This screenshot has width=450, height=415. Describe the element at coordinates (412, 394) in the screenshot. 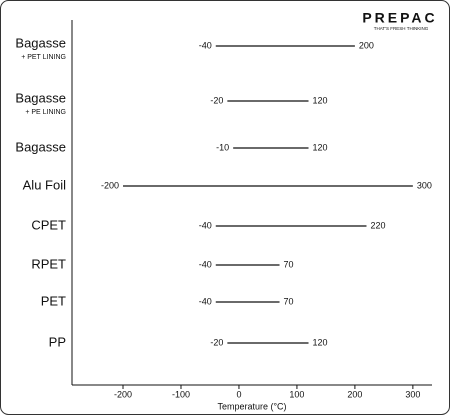

I see `x-tick-label: 300` at that location.